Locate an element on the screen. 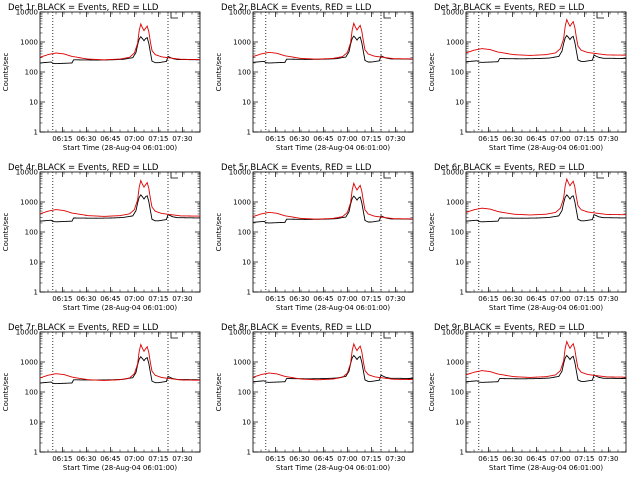 Image resolution: width=640 pixels, height=480 pixels. panel-title: Det 8r BLACK = Events, RED = LLD is located at coordinates (296, 328).